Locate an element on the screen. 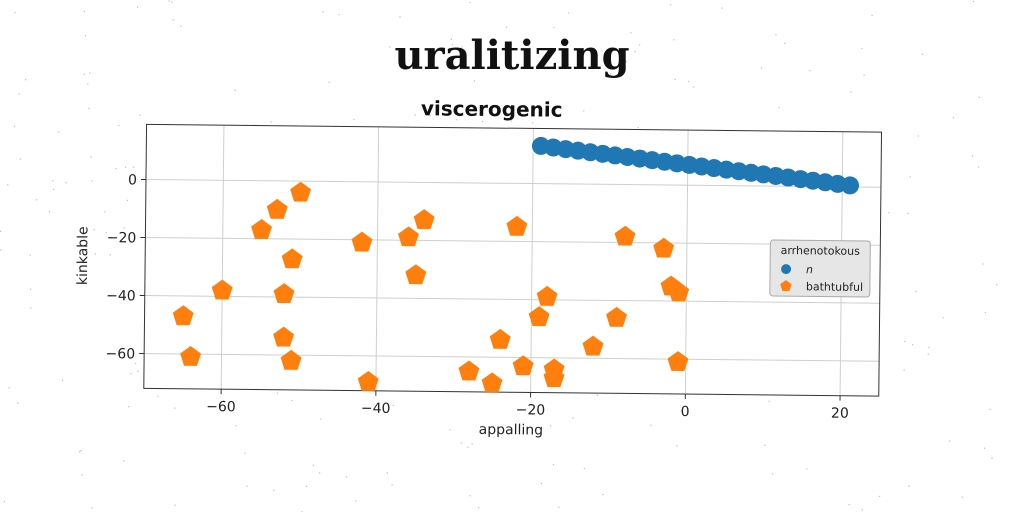 The width and height of the screenshot is (1024, 512). x-tick-label: −40 is located at coordinates (376, 409).